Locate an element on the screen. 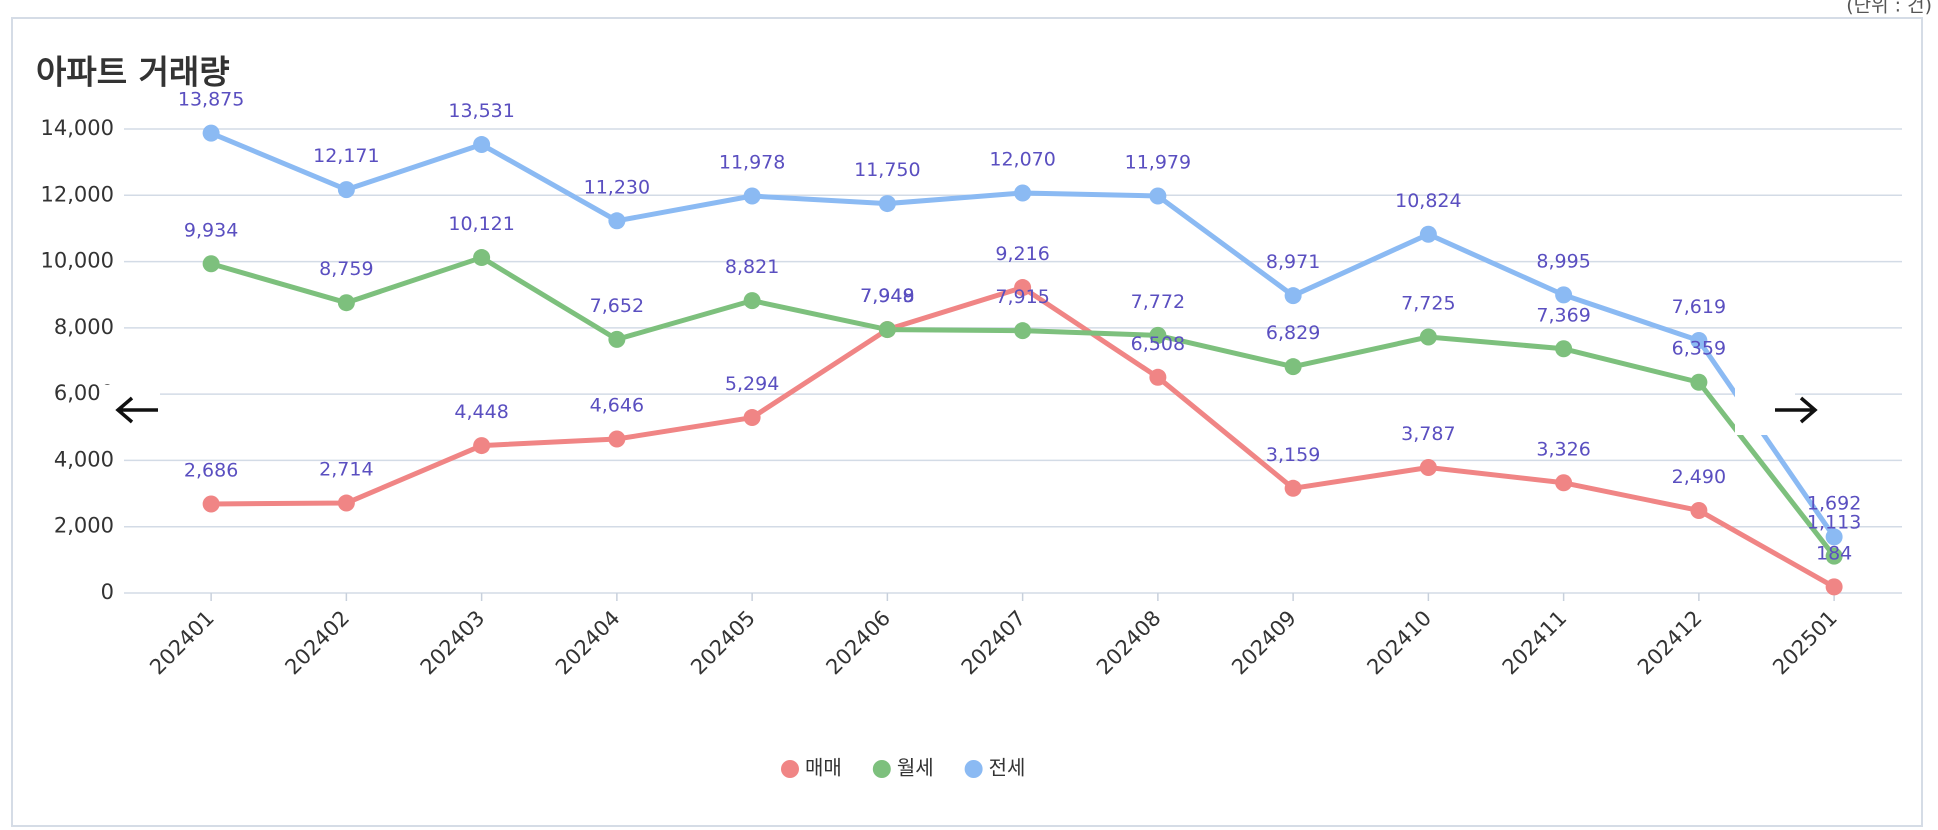 This screenshot has width=1938, height=830. value-label: 6,359 is located at coordinates (1699, 349).